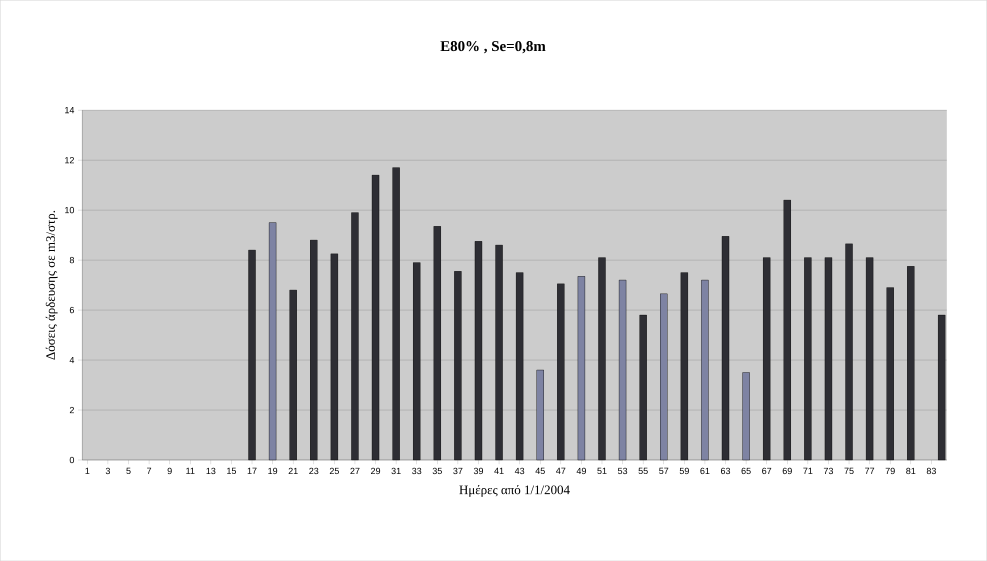 The width and height of the screenshot is (987, 561). Describe the element at coordinates (479, 471) in the screenshot. I see `x-tick-label: 39` at that location.